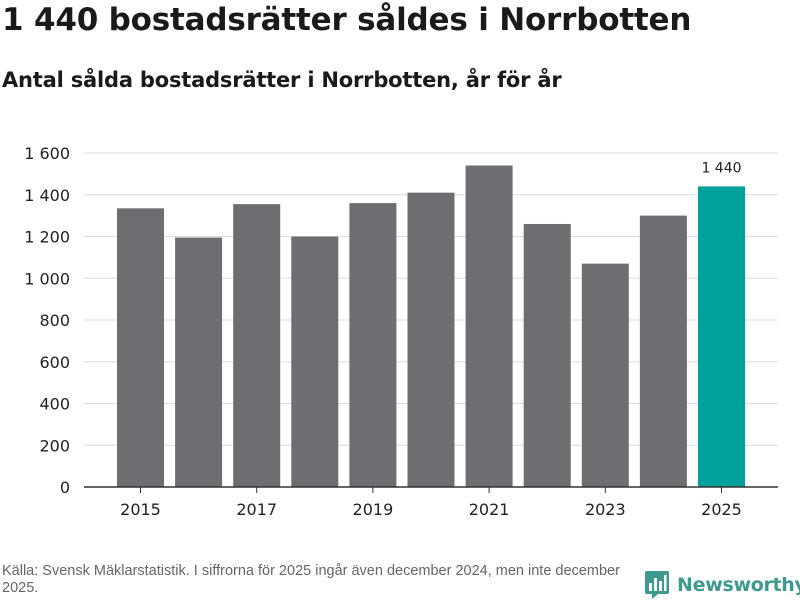  Describe the element at coordinates (140, 509) in the screenshot. I see `x-tick-label: 2015` at that location.